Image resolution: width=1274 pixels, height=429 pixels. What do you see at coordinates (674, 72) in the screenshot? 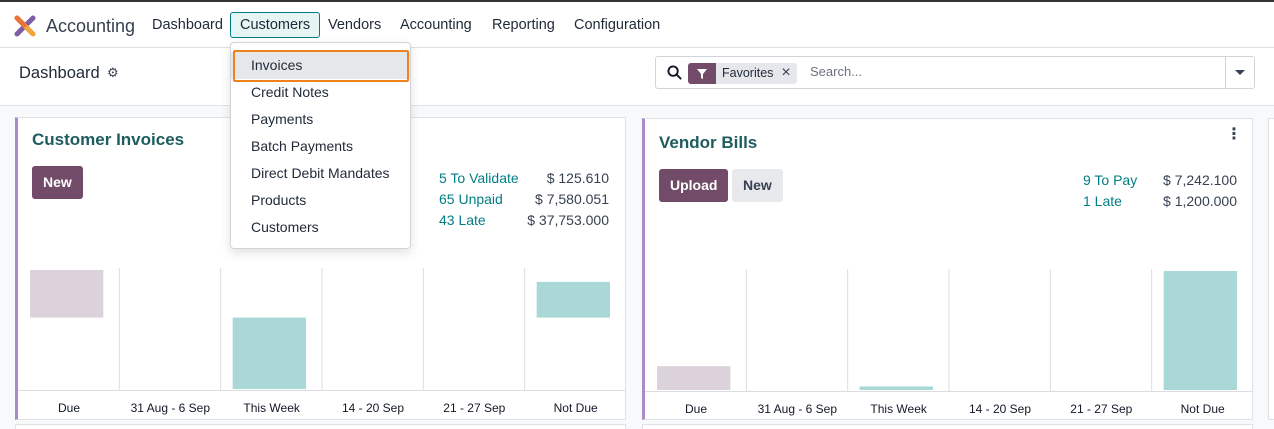
I see `search-icon` at bounding box center [674, 72].